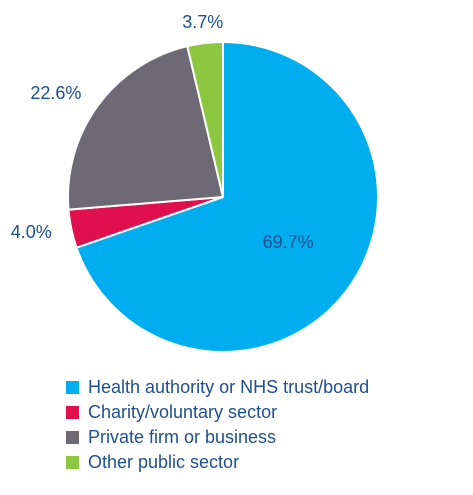 The image size is (473, 495). Describe the element at coordinates (228, 387) in the screenshot. I see `legend-label: Health authority or NHS trust/board` at that location.